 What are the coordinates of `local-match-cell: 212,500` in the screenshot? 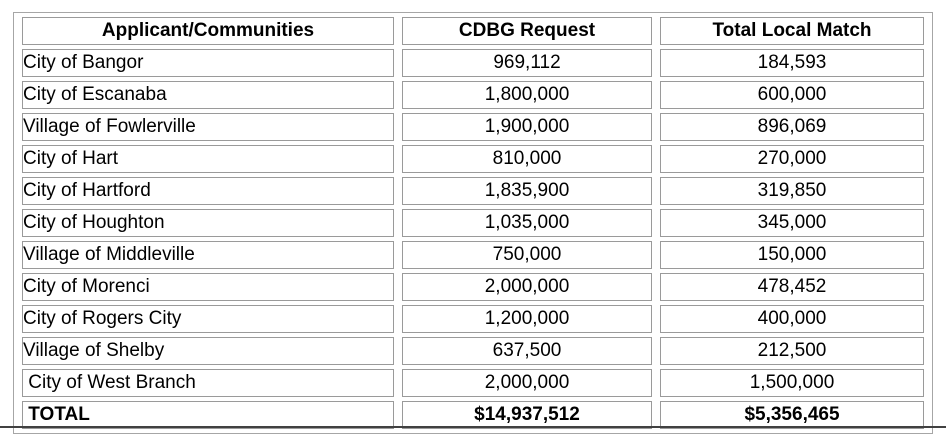 It's located at (792, 351).